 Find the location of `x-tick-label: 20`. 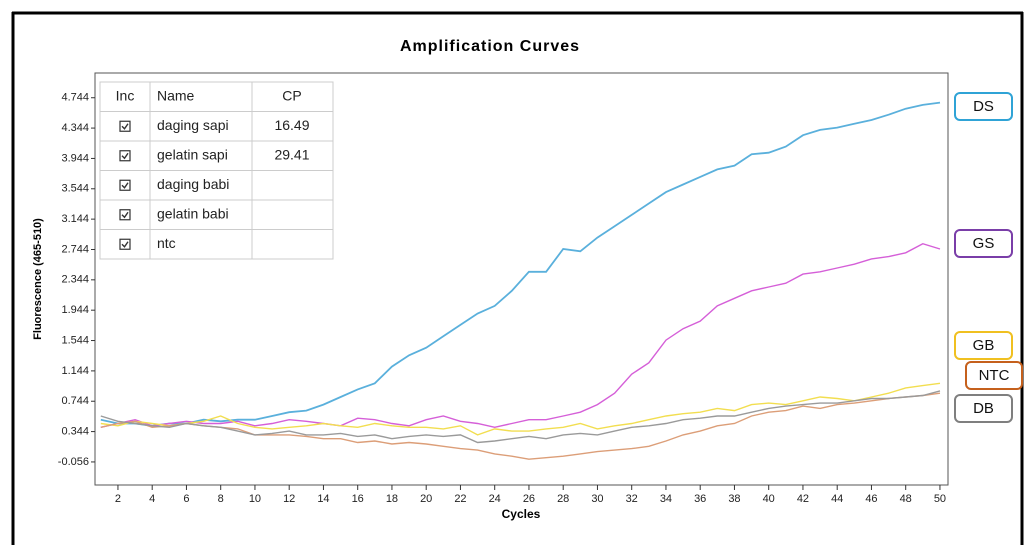

x-tick-label: 20 is located at coordinates (426, 499).